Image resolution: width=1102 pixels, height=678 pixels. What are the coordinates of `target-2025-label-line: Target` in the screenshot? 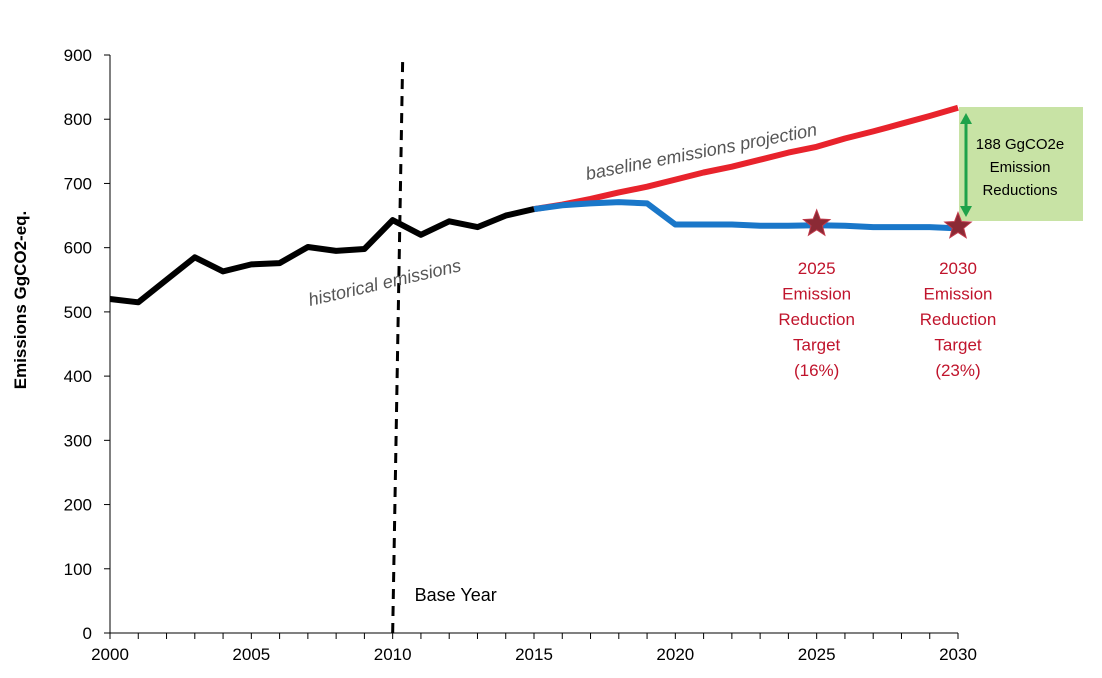 It's located at (817, 345).